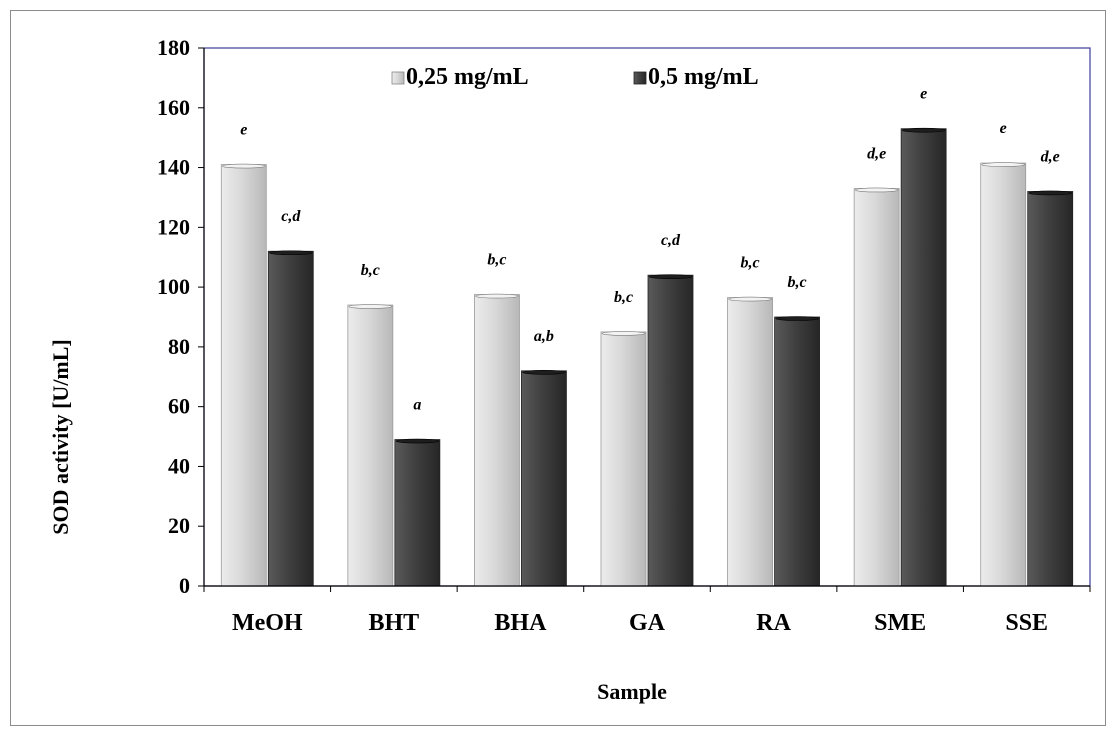 This screenshot has width=1116, height=730. What do you see at coordinates (900, 623) in the screenshot?
I see `x-category-label-sme: SME` at bounding box center [900, 623].